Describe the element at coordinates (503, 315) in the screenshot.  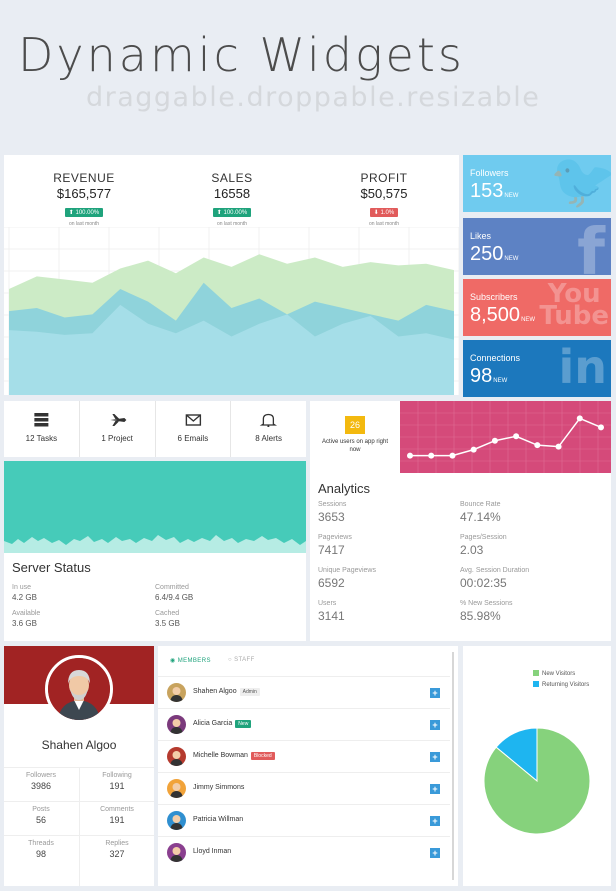
I see `tile-value: 8,500NEW` at that location.